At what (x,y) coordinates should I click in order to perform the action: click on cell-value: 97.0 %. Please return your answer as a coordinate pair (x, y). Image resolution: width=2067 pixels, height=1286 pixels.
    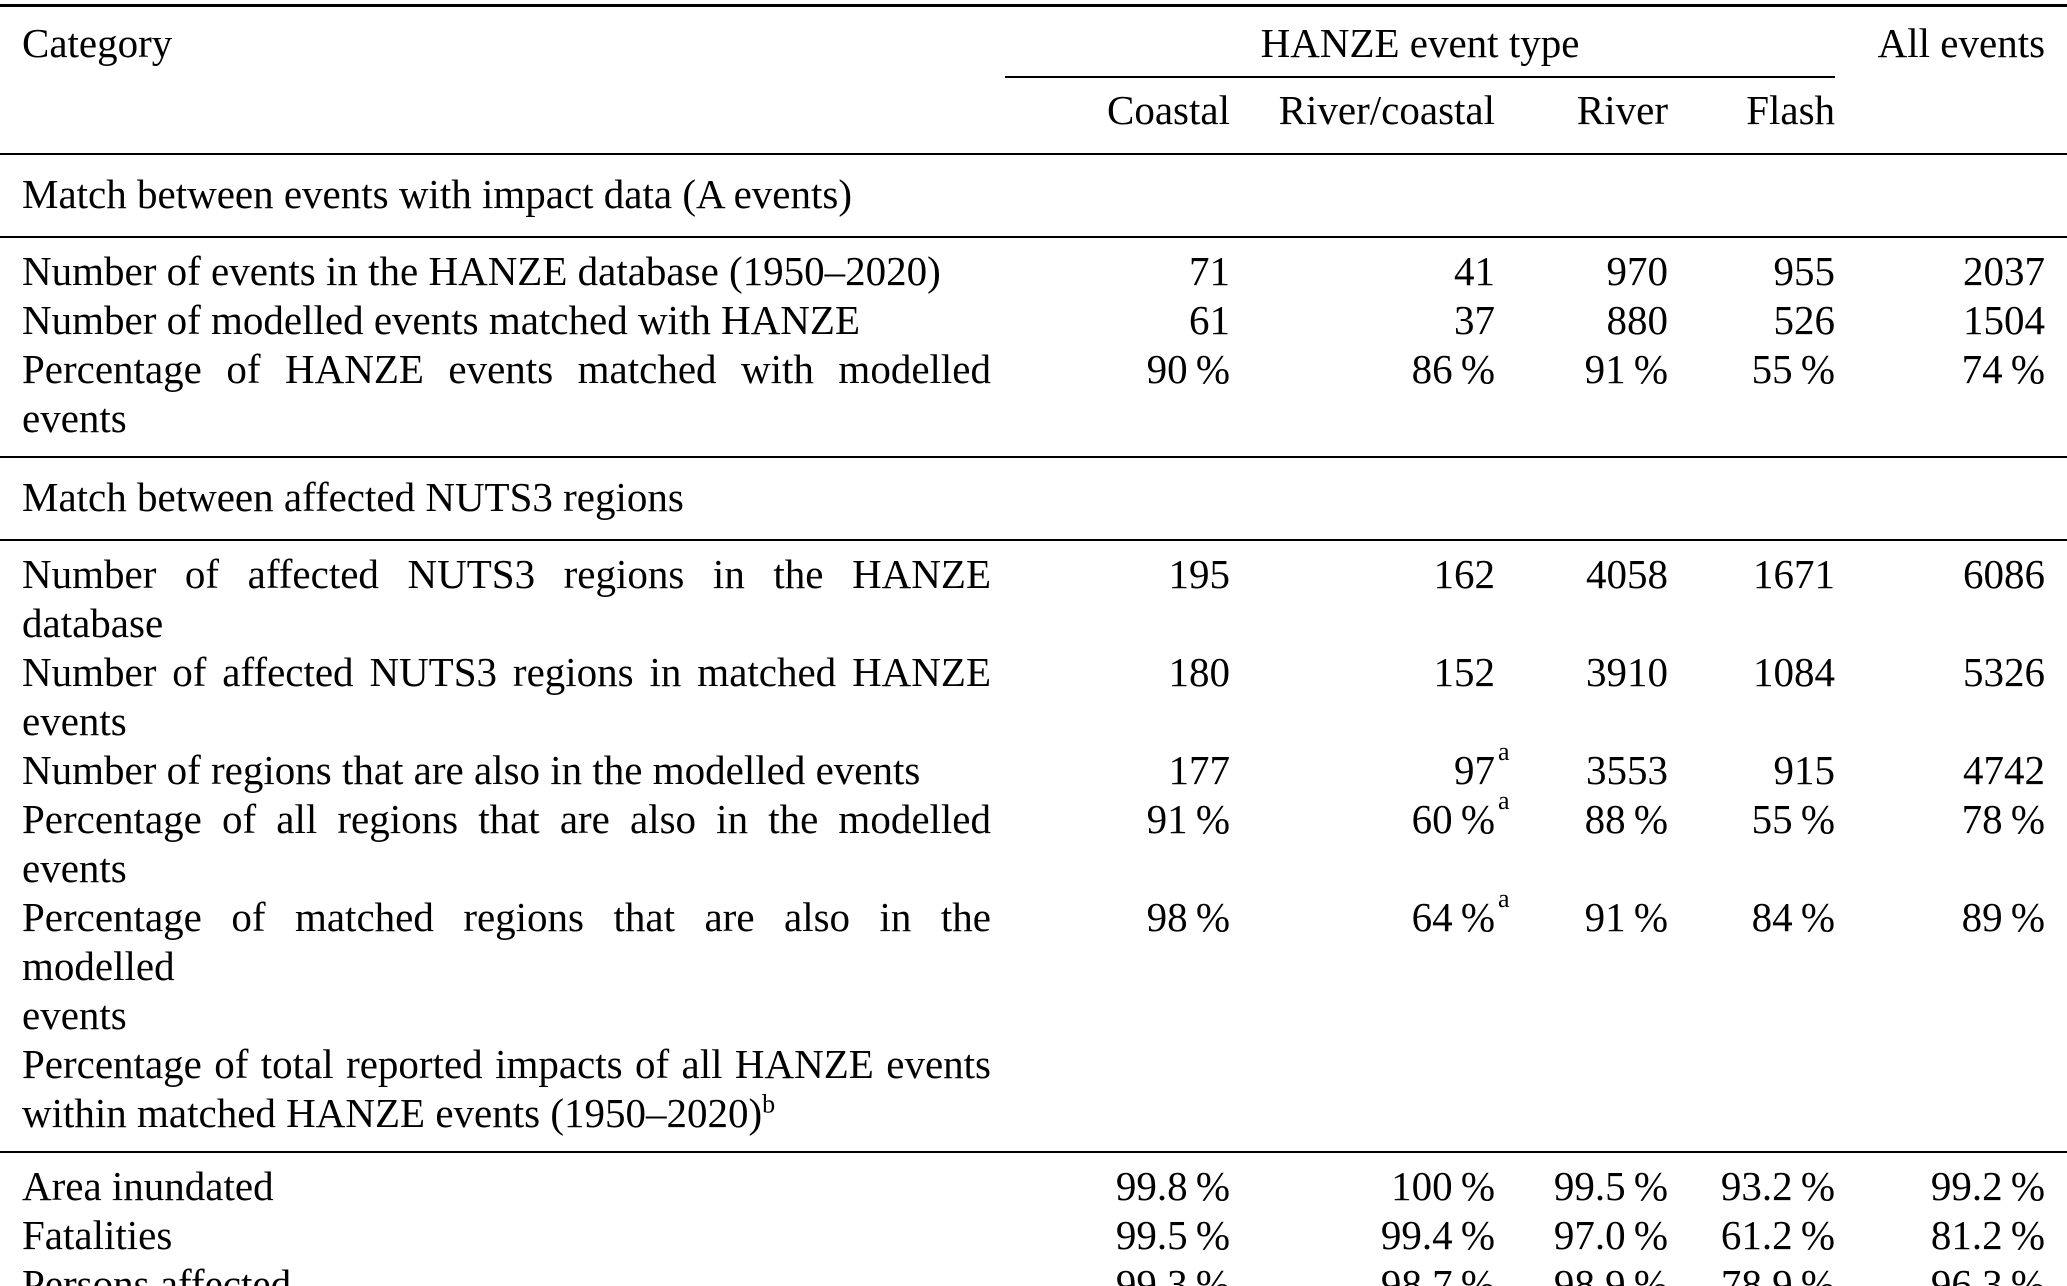
    Looking at the image, I should click on (1610, 1235).